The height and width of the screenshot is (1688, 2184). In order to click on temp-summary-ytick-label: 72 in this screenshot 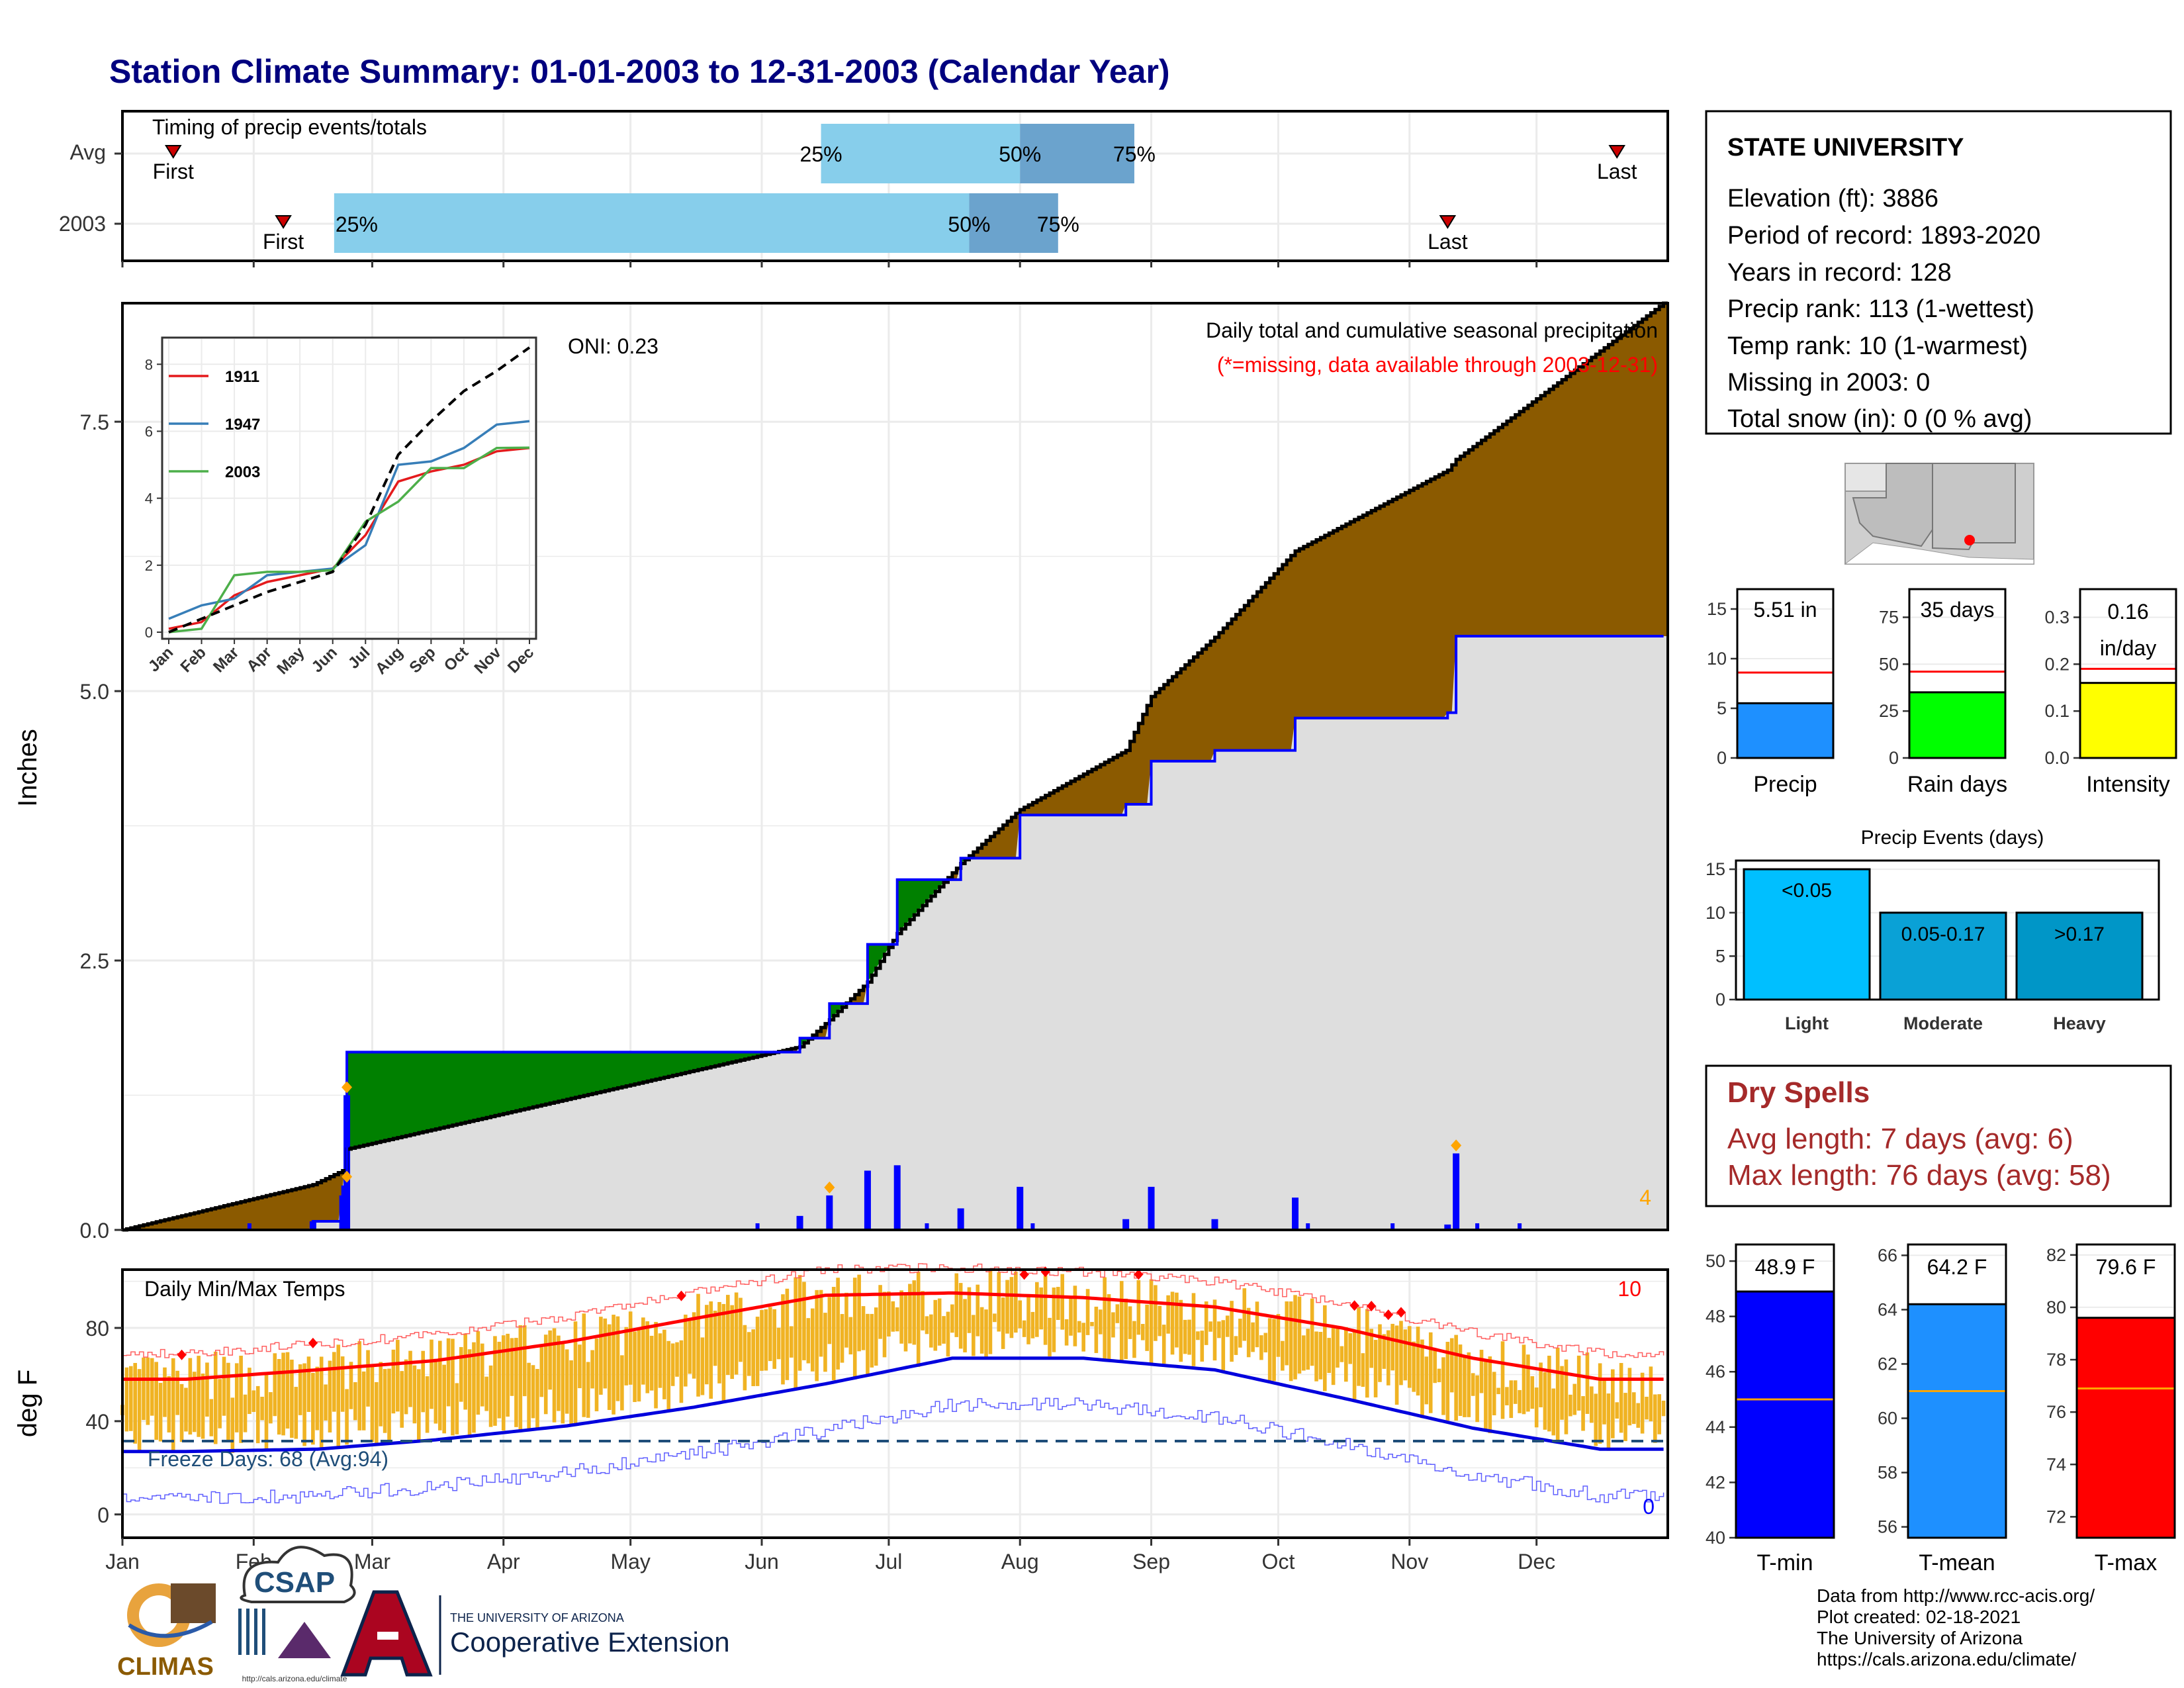, I will do `click(2056, 1516)`.